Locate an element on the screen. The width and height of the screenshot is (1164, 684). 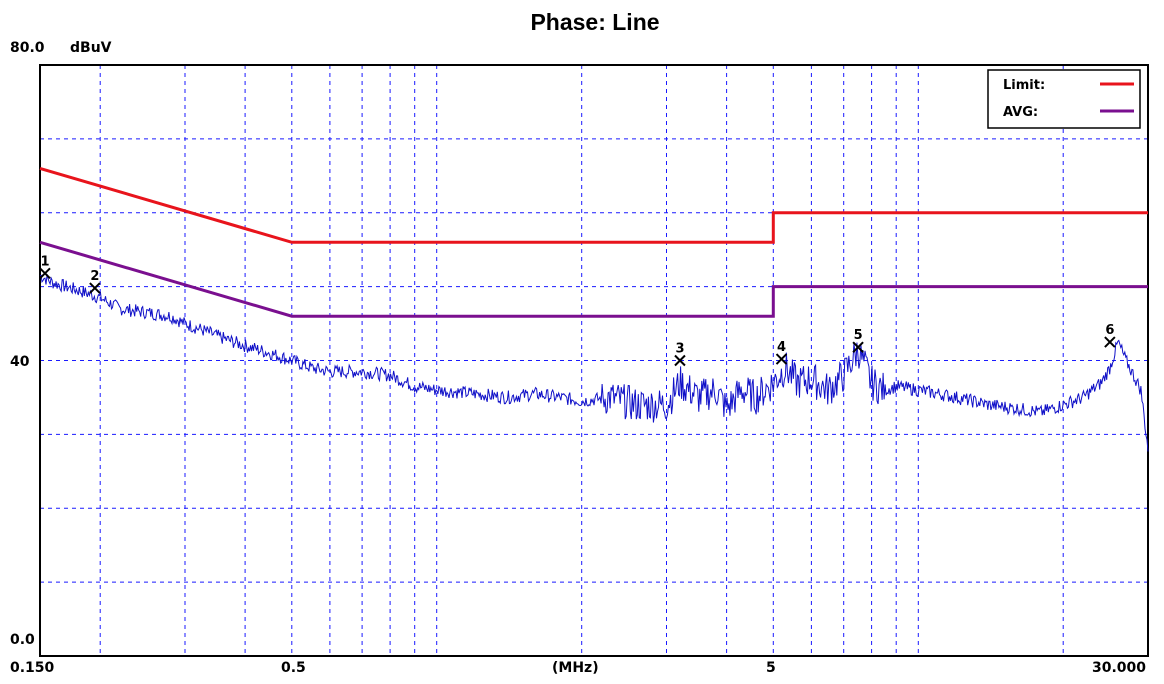
legend: Limit: AVG: is located at coordinates (1064, 99).